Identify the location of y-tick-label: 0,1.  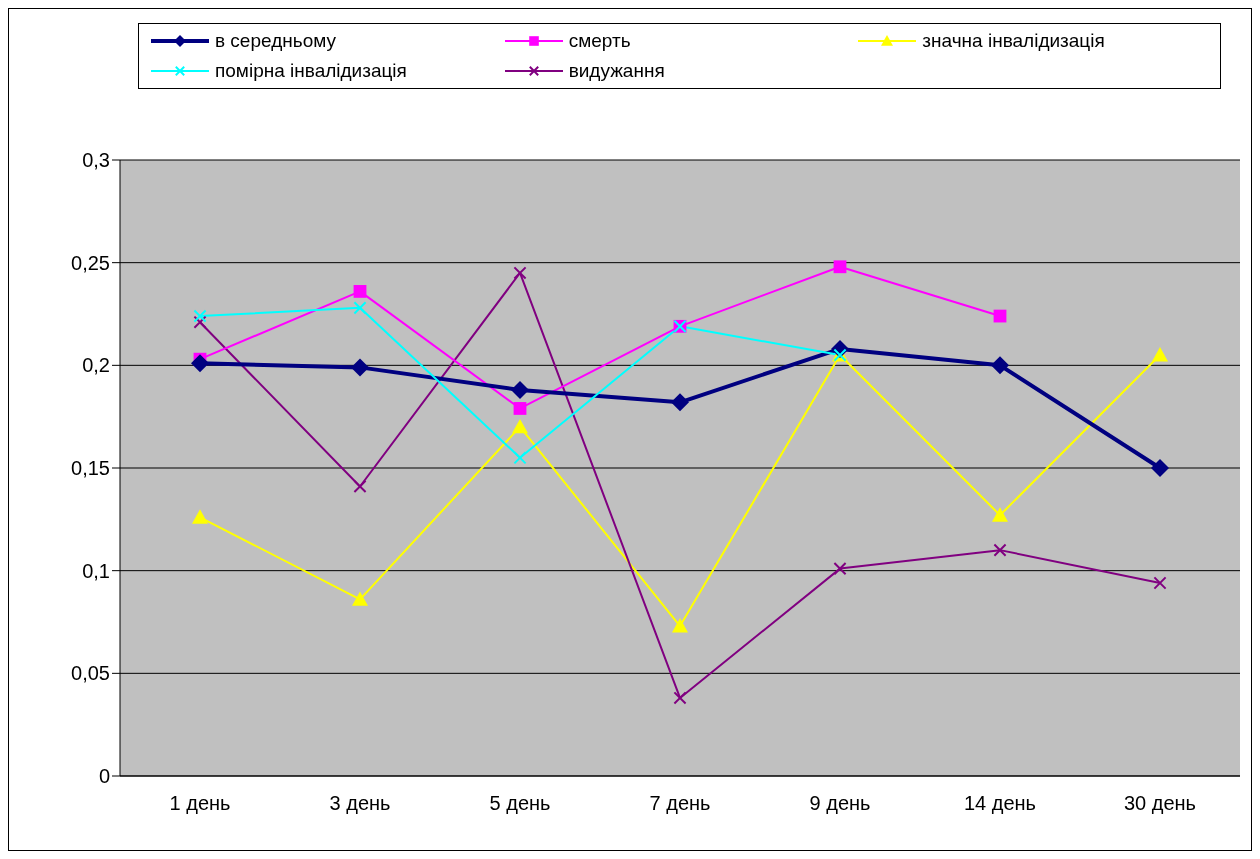
(96, 570).